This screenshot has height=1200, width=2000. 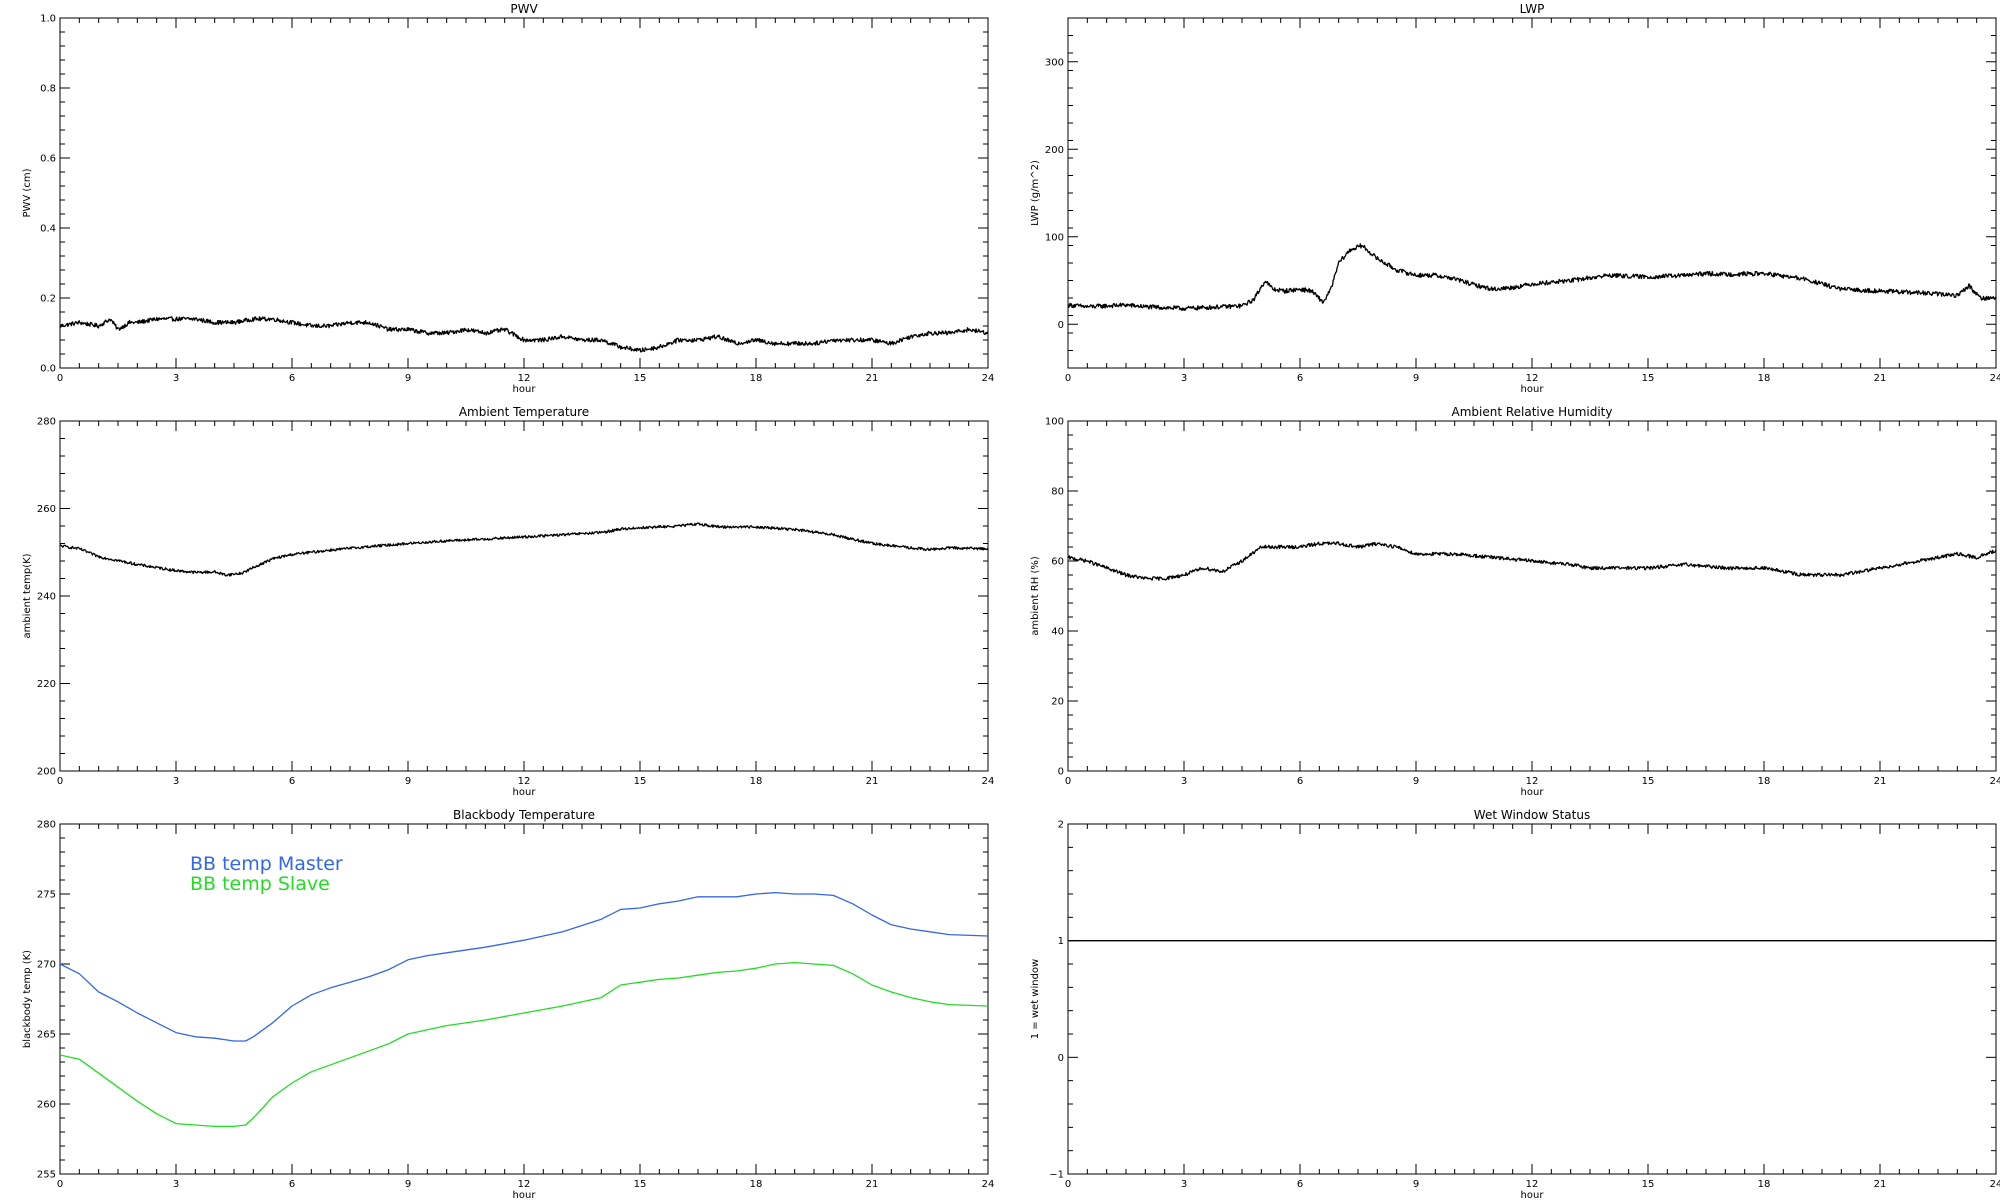 What do you see at coordinates (48, 369) in the screenshot?
I see `y-tick-label: 0.0` at bounding box center [48, 369].